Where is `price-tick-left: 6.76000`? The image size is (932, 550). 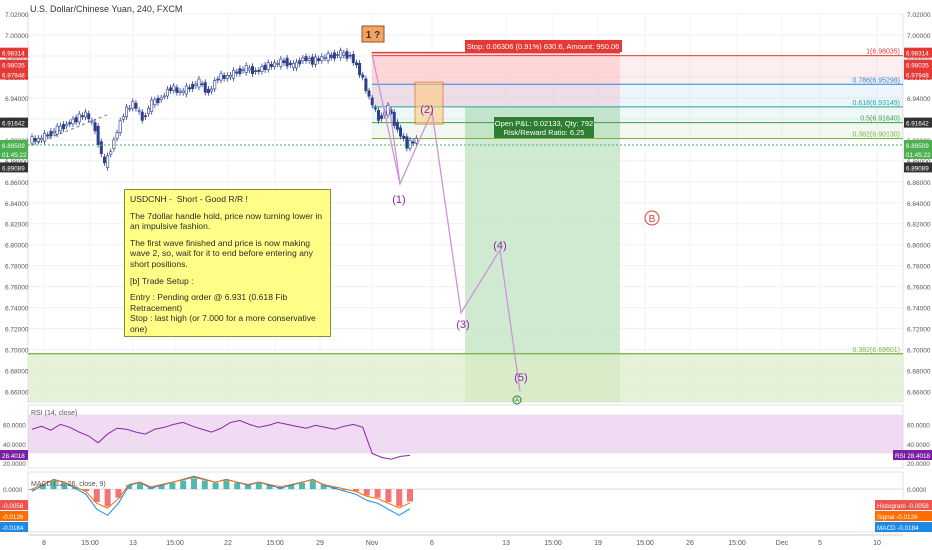 price-tick-left: 6.76000 is located at coordinates (17, 288).